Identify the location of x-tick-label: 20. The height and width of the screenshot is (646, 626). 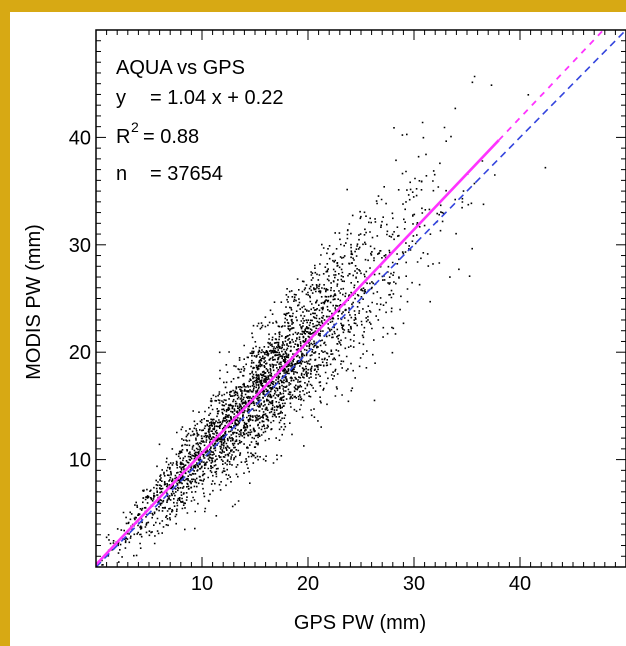
(308, 584).